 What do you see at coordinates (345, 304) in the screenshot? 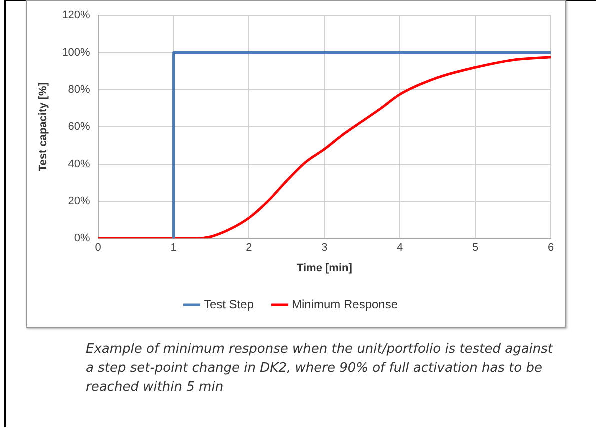
I see `legend-label: Minimum Response` at bounding box center [345, 304].